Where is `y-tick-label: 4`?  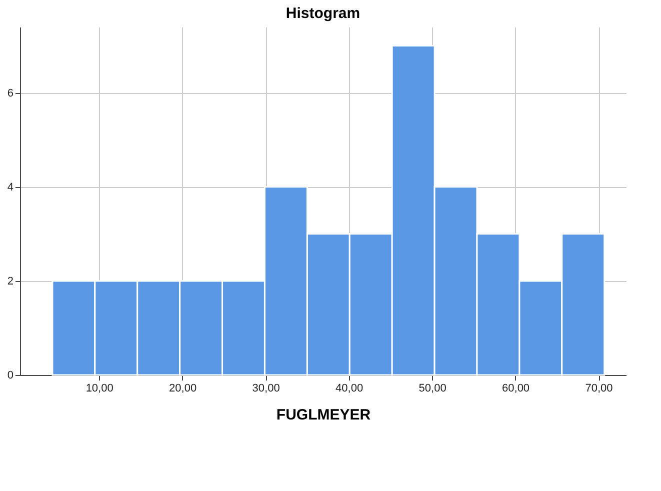 y-tick-label: 4 is located at coordinates (10, 187).